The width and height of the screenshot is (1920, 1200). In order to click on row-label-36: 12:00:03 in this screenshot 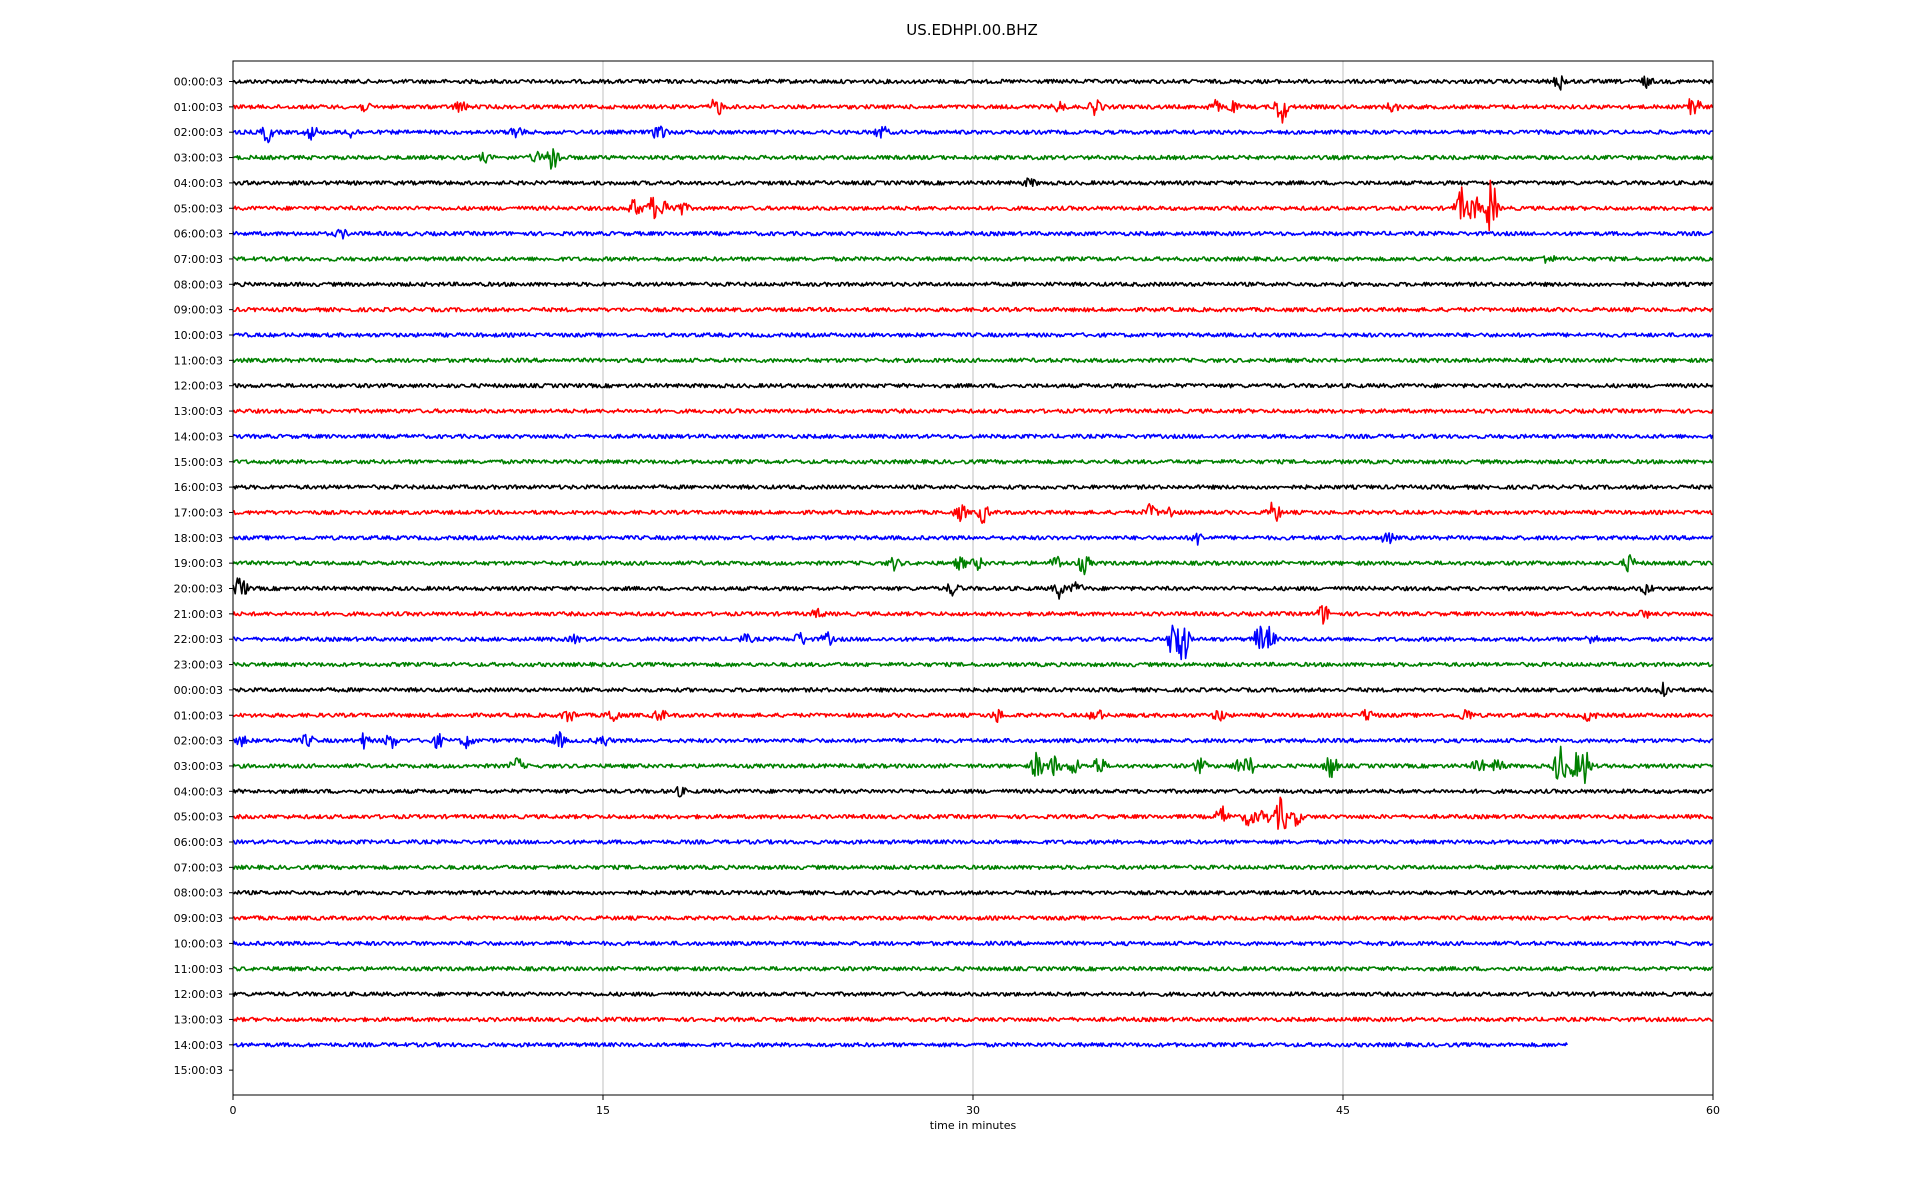, I will do `click(198, 994)`.